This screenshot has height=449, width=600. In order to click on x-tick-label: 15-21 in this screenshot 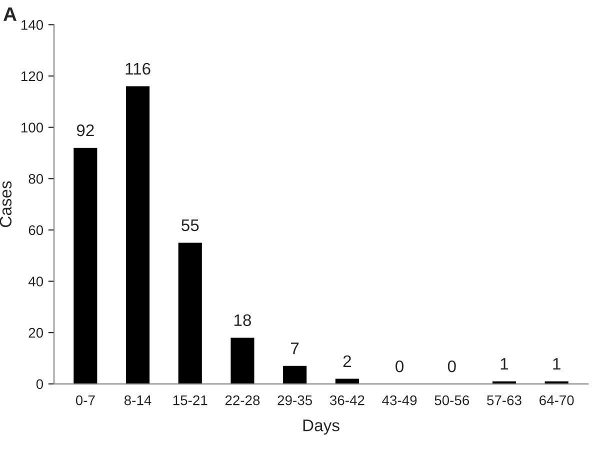, I will do `click(190, 400)`.